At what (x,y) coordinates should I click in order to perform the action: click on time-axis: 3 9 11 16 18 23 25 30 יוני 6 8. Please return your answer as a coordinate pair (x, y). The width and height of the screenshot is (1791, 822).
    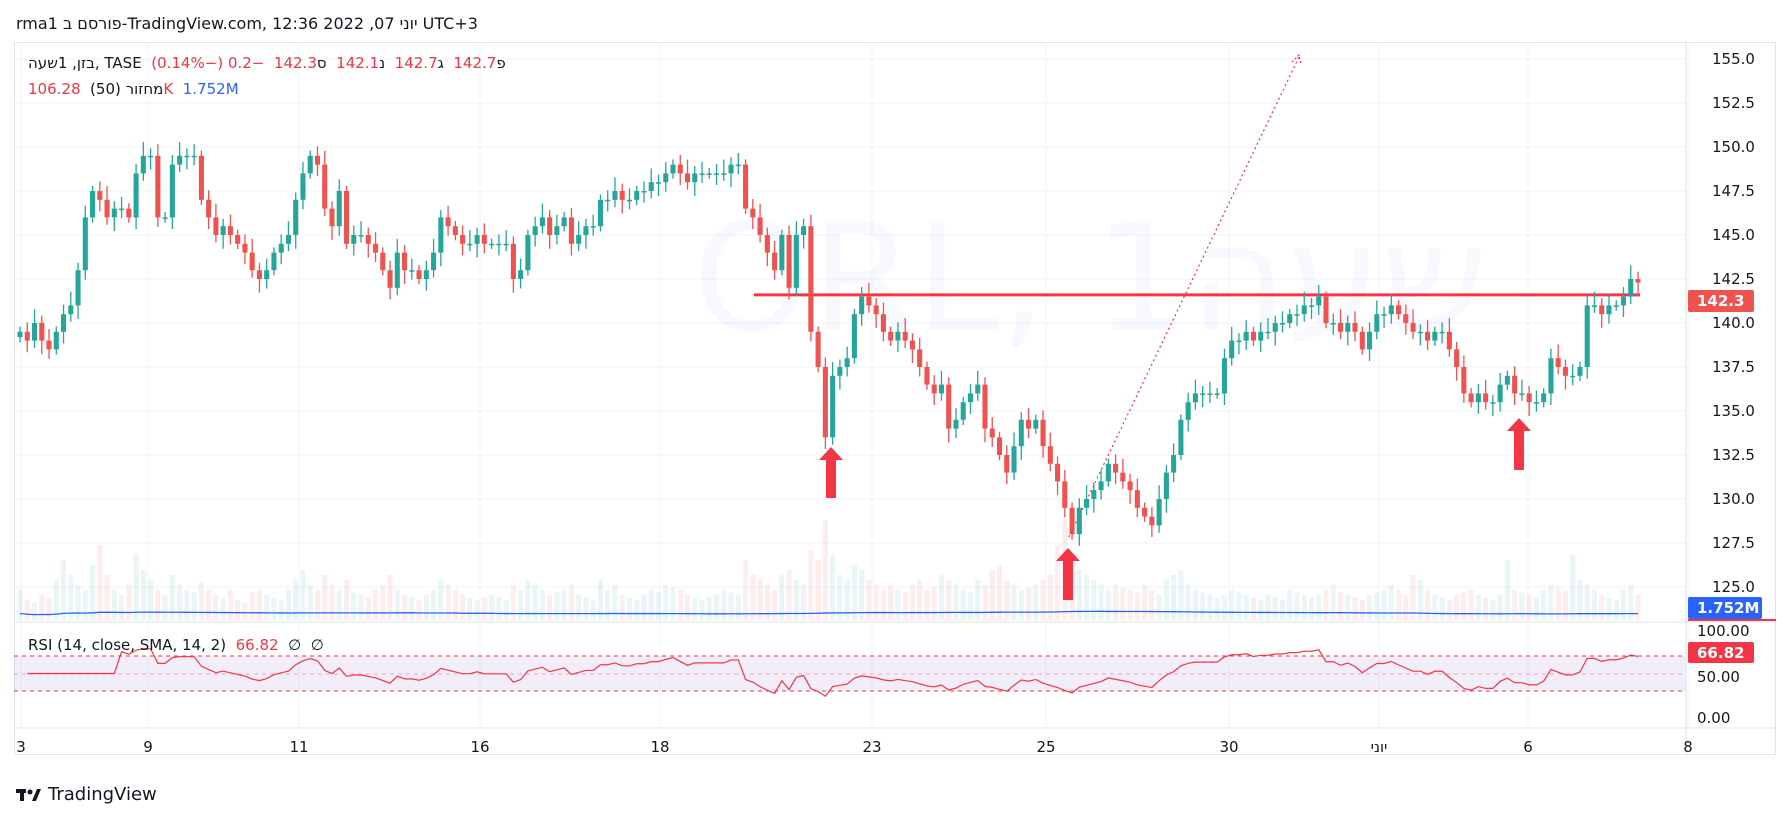
    Looking at the image, I should click on (854, 747).